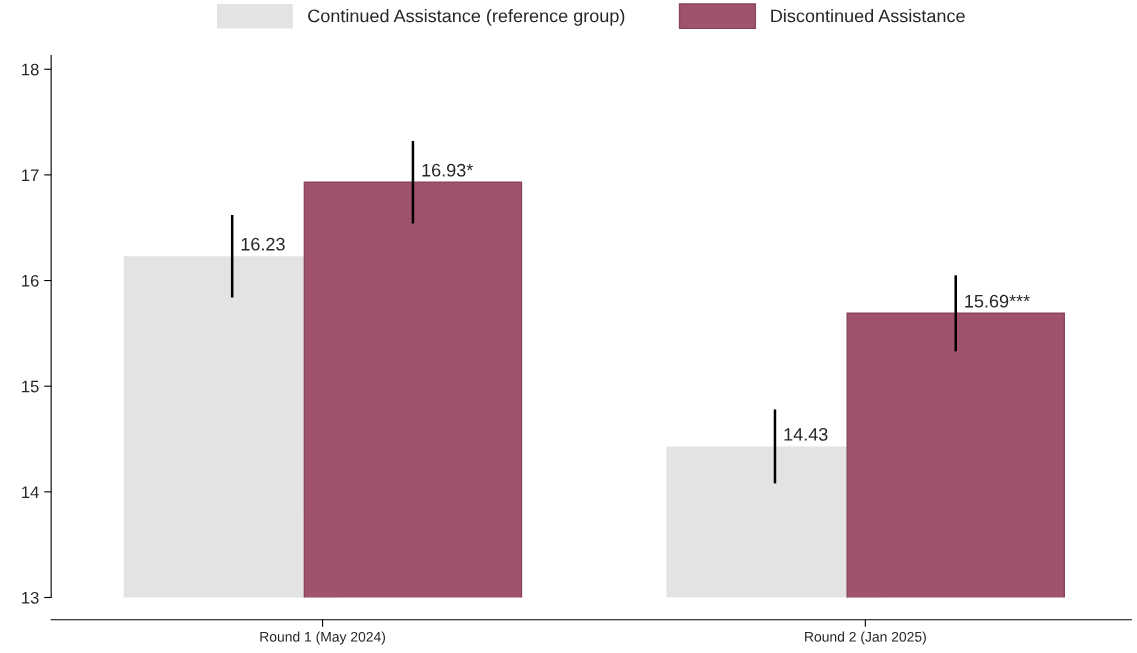 The width and height of the screenshot is (1137, 653). I want to click on y-tick-label: 15, so click(30, 386).